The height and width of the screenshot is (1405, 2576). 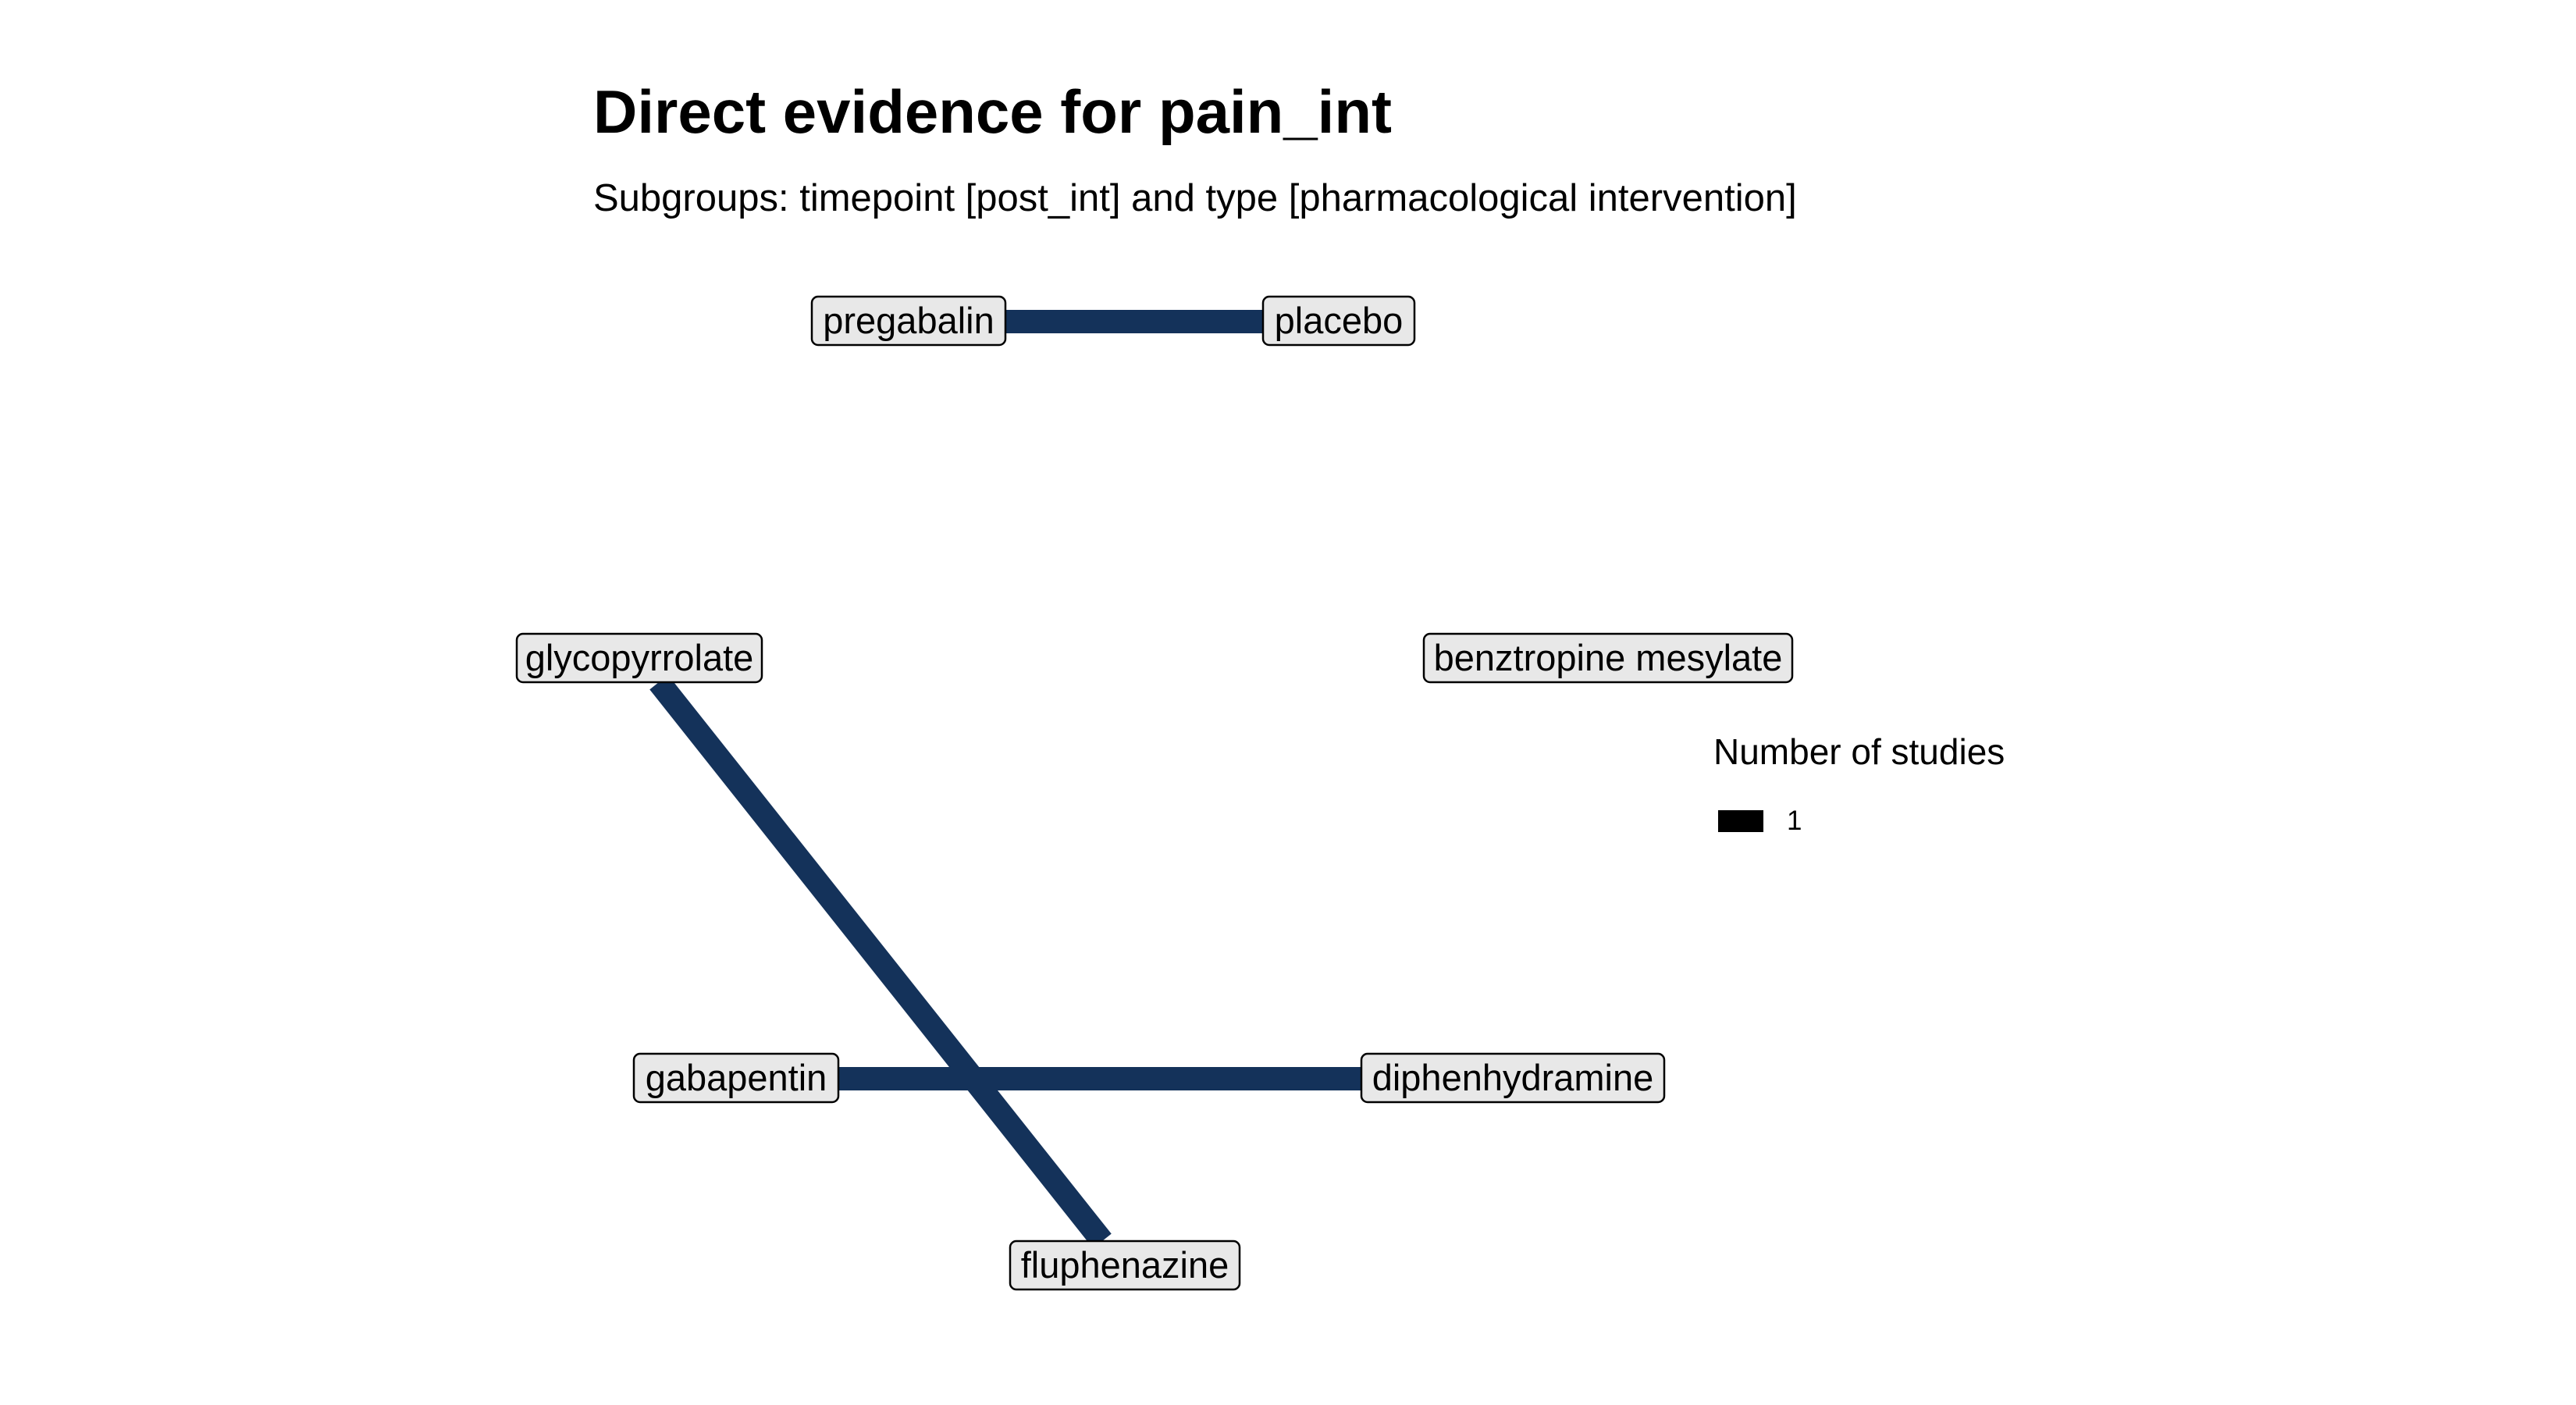 I want to click on legend-item: 1, so click(x=1760, y=821).